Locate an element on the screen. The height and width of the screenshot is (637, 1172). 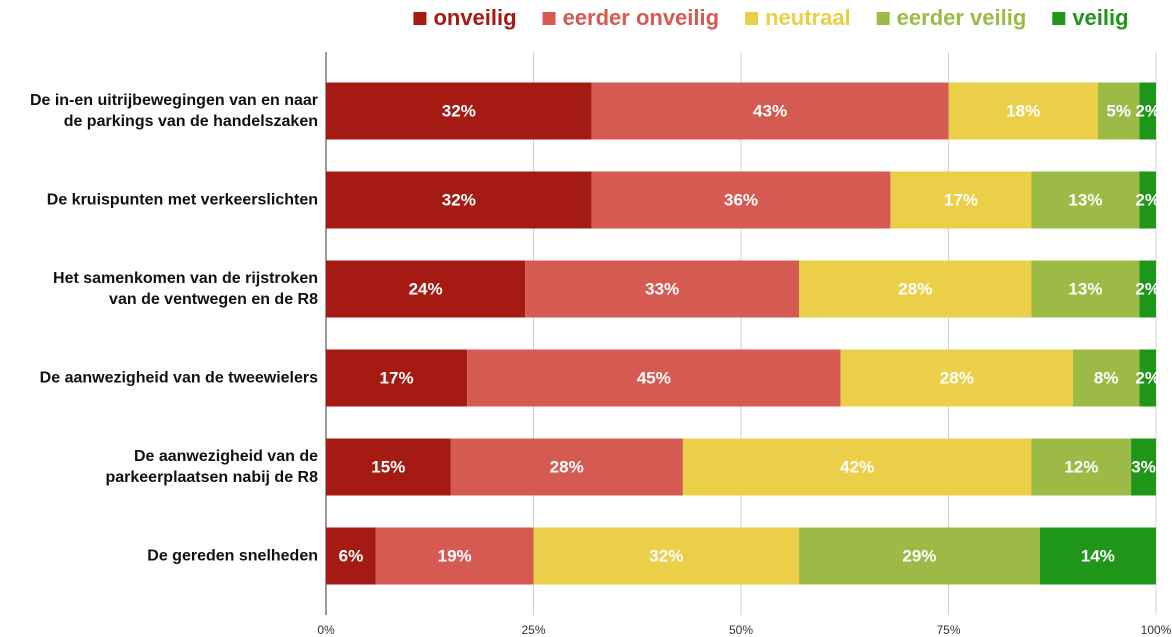
legend-label: eerder veilig is located at coordinates (962, 17).